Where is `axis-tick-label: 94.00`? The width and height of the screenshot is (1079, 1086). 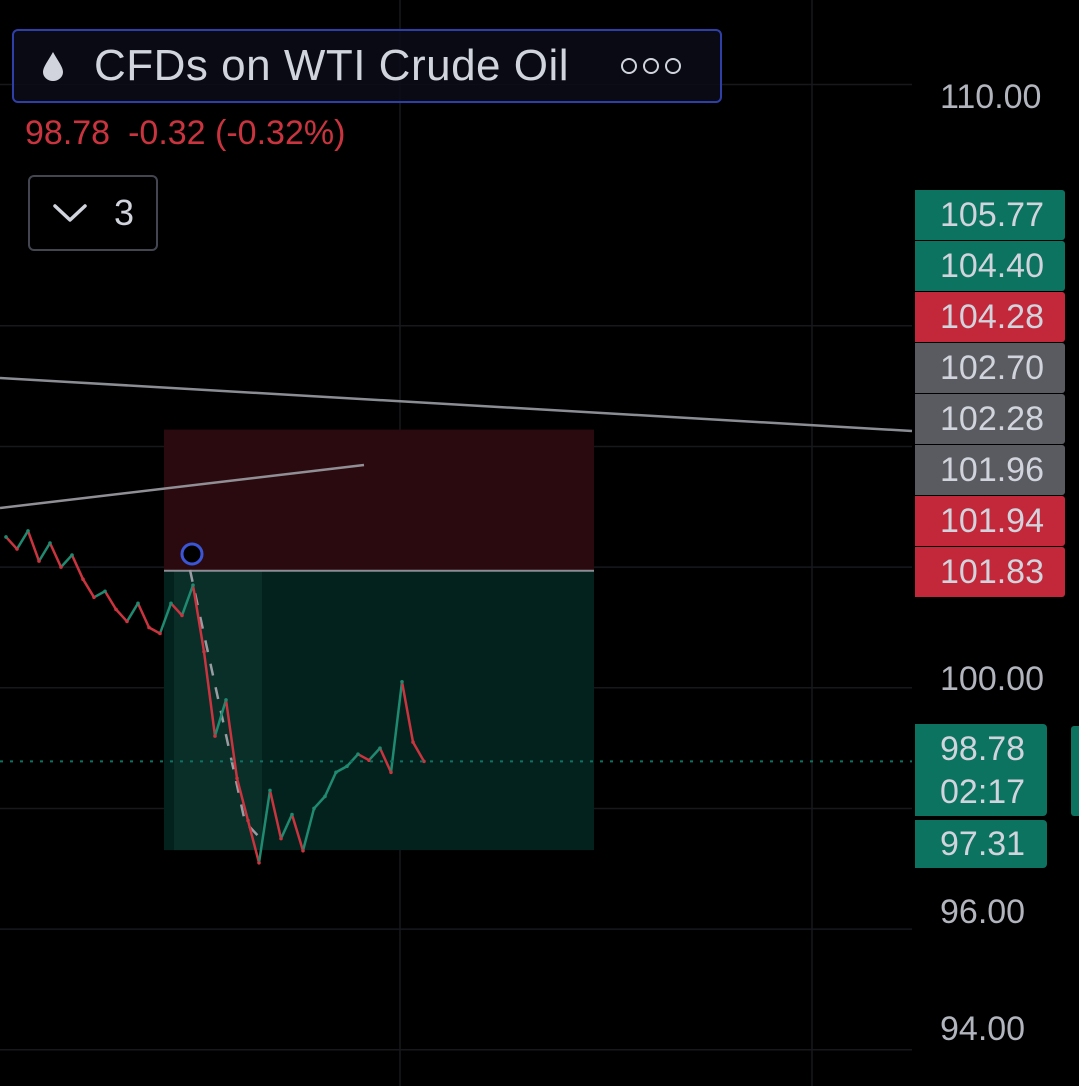 axis-tick-label: 94.00 is located at coordinates (983, 1029).